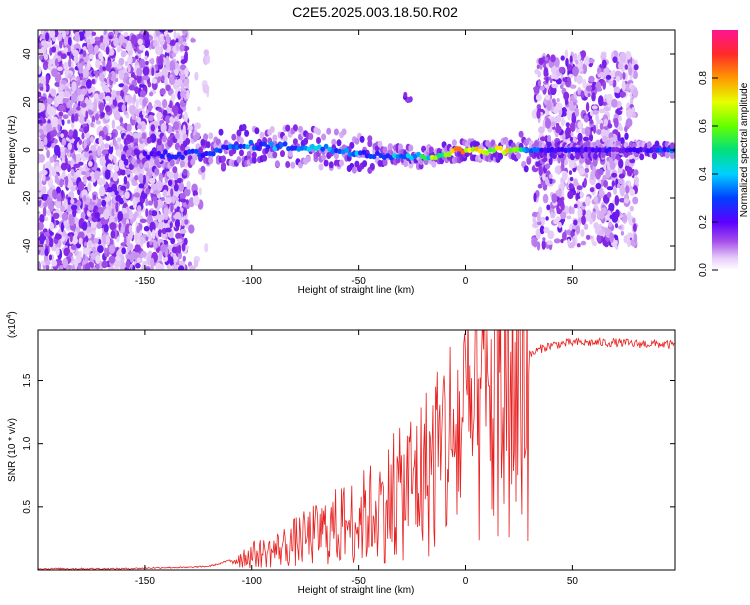  What do you see at coordinates (27, 380) in the screenshot?
I see `y-tick-label: 1.5` at bounding box center [27, 380].